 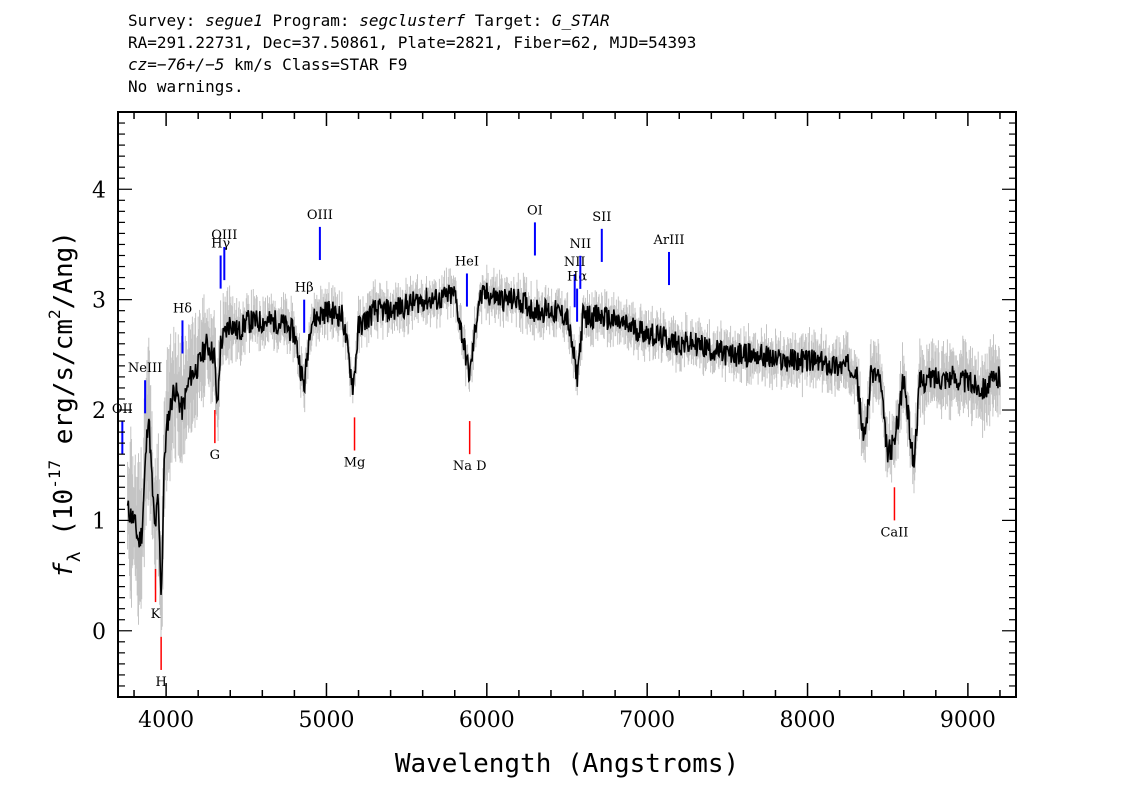 I want to click on y-tick-label: 0, so click(x=99, y=632).